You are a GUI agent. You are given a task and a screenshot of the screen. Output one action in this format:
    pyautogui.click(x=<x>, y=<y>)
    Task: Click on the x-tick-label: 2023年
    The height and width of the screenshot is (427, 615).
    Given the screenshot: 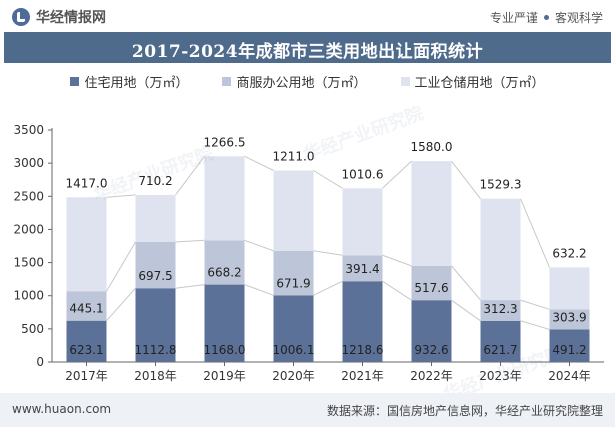 What is the action you would take?
    pyautogui.click(x=500, y=376)
    